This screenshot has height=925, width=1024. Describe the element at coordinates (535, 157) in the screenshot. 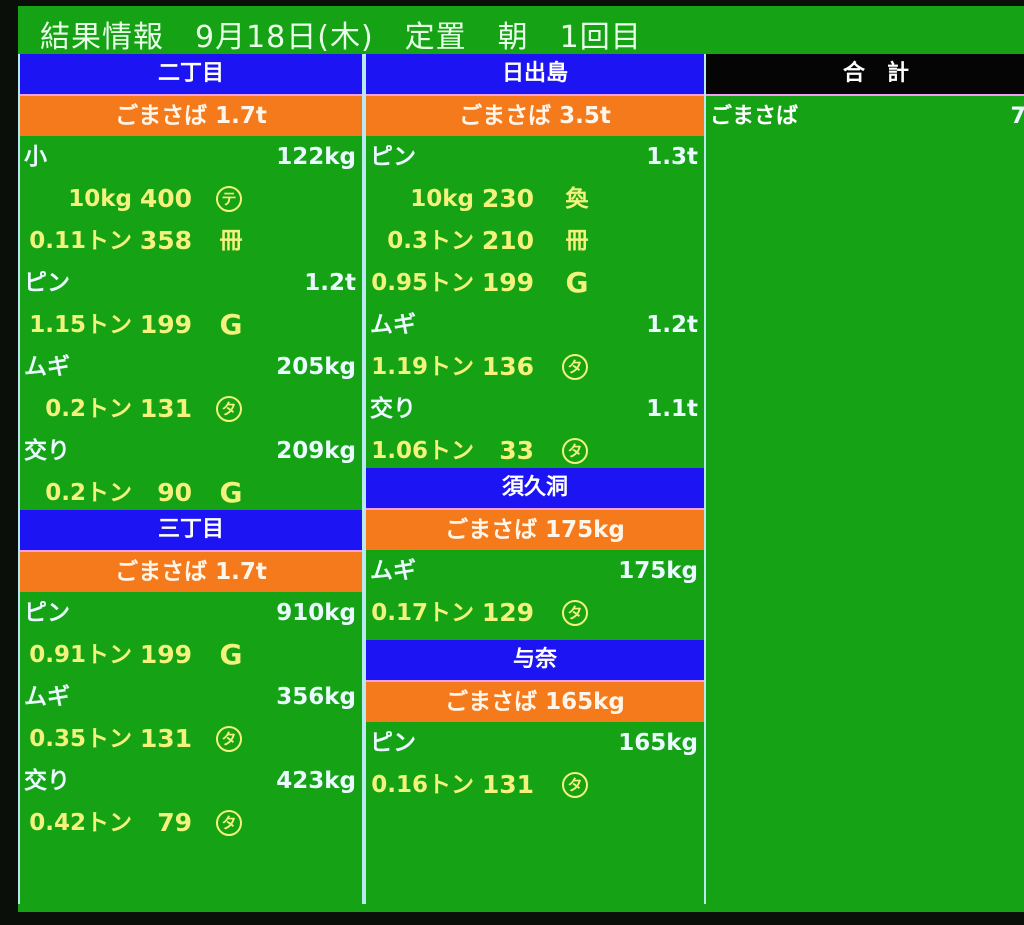

I see `grade-row: ピン 1.3t` at that location.